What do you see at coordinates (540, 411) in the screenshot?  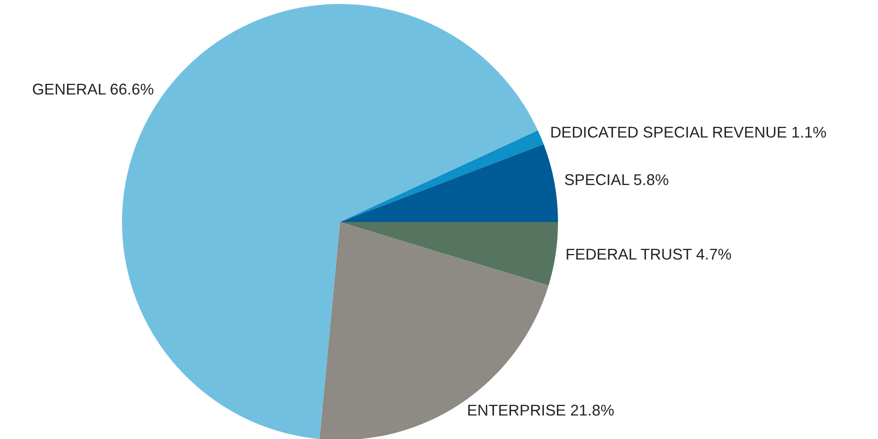 I see `slice-label: ENTERPRISE 21.8%` at bounding box center [540, 411].